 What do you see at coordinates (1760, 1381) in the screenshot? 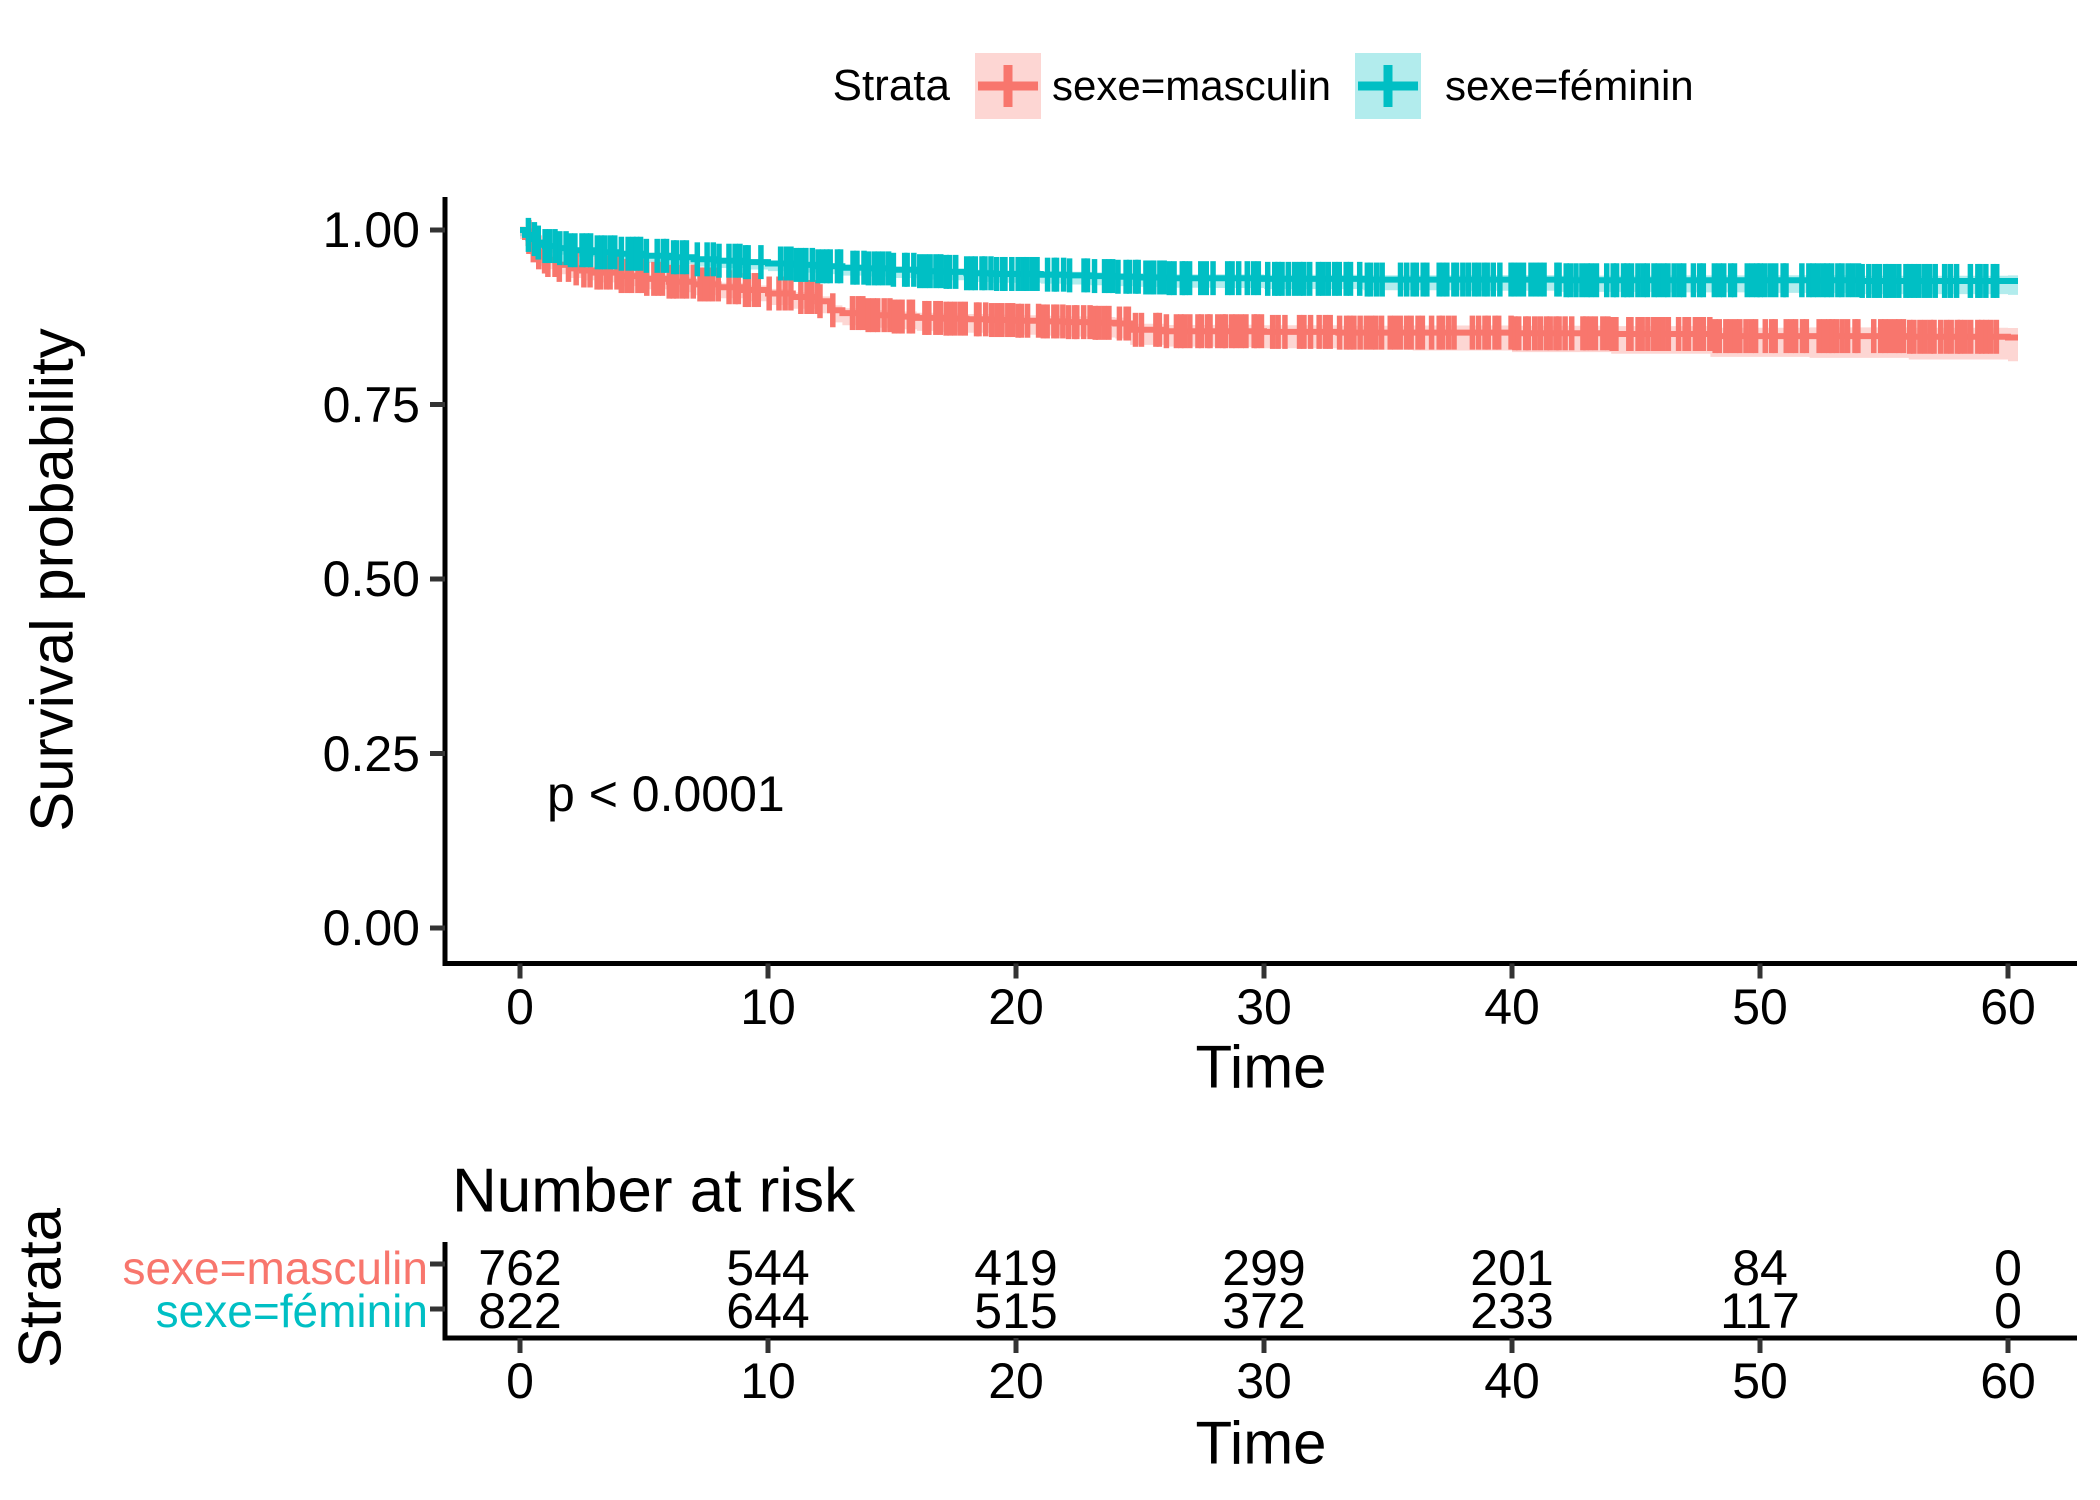
I see `risk-x-tick-label: 50` at bounding box center [1760, 1381].